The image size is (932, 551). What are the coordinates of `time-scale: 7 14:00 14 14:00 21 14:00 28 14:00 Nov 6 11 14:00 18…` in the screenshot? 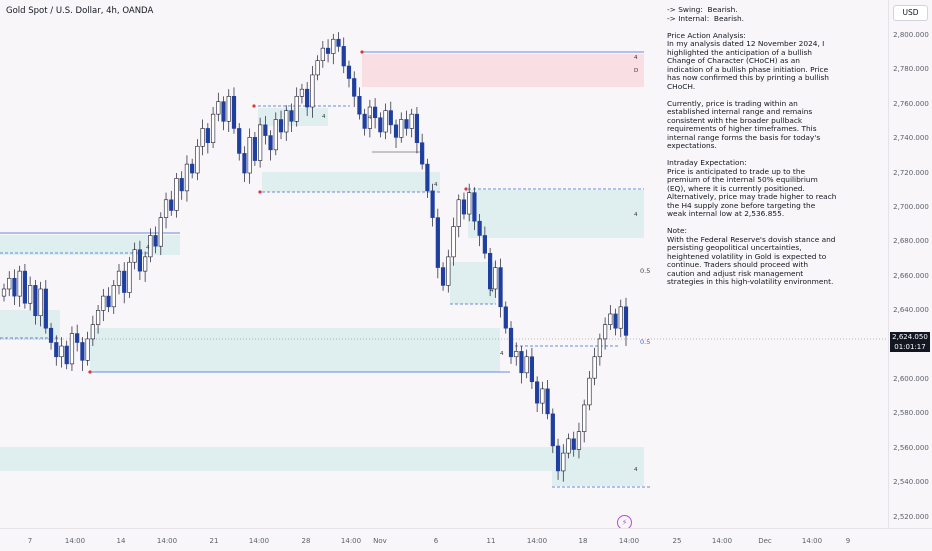 It's located at (466, 539).